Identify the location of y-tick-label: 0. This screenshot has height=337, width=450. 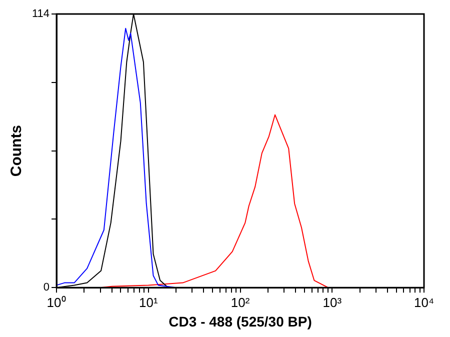
(46, 288).